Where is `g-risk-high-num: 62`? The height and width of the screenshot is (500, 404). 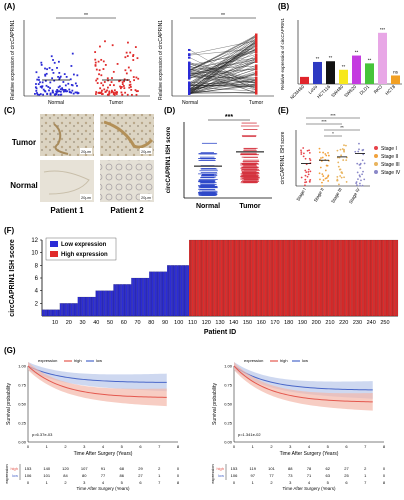
g-risk-high-num: 62 is located at coordinates (328, 468).